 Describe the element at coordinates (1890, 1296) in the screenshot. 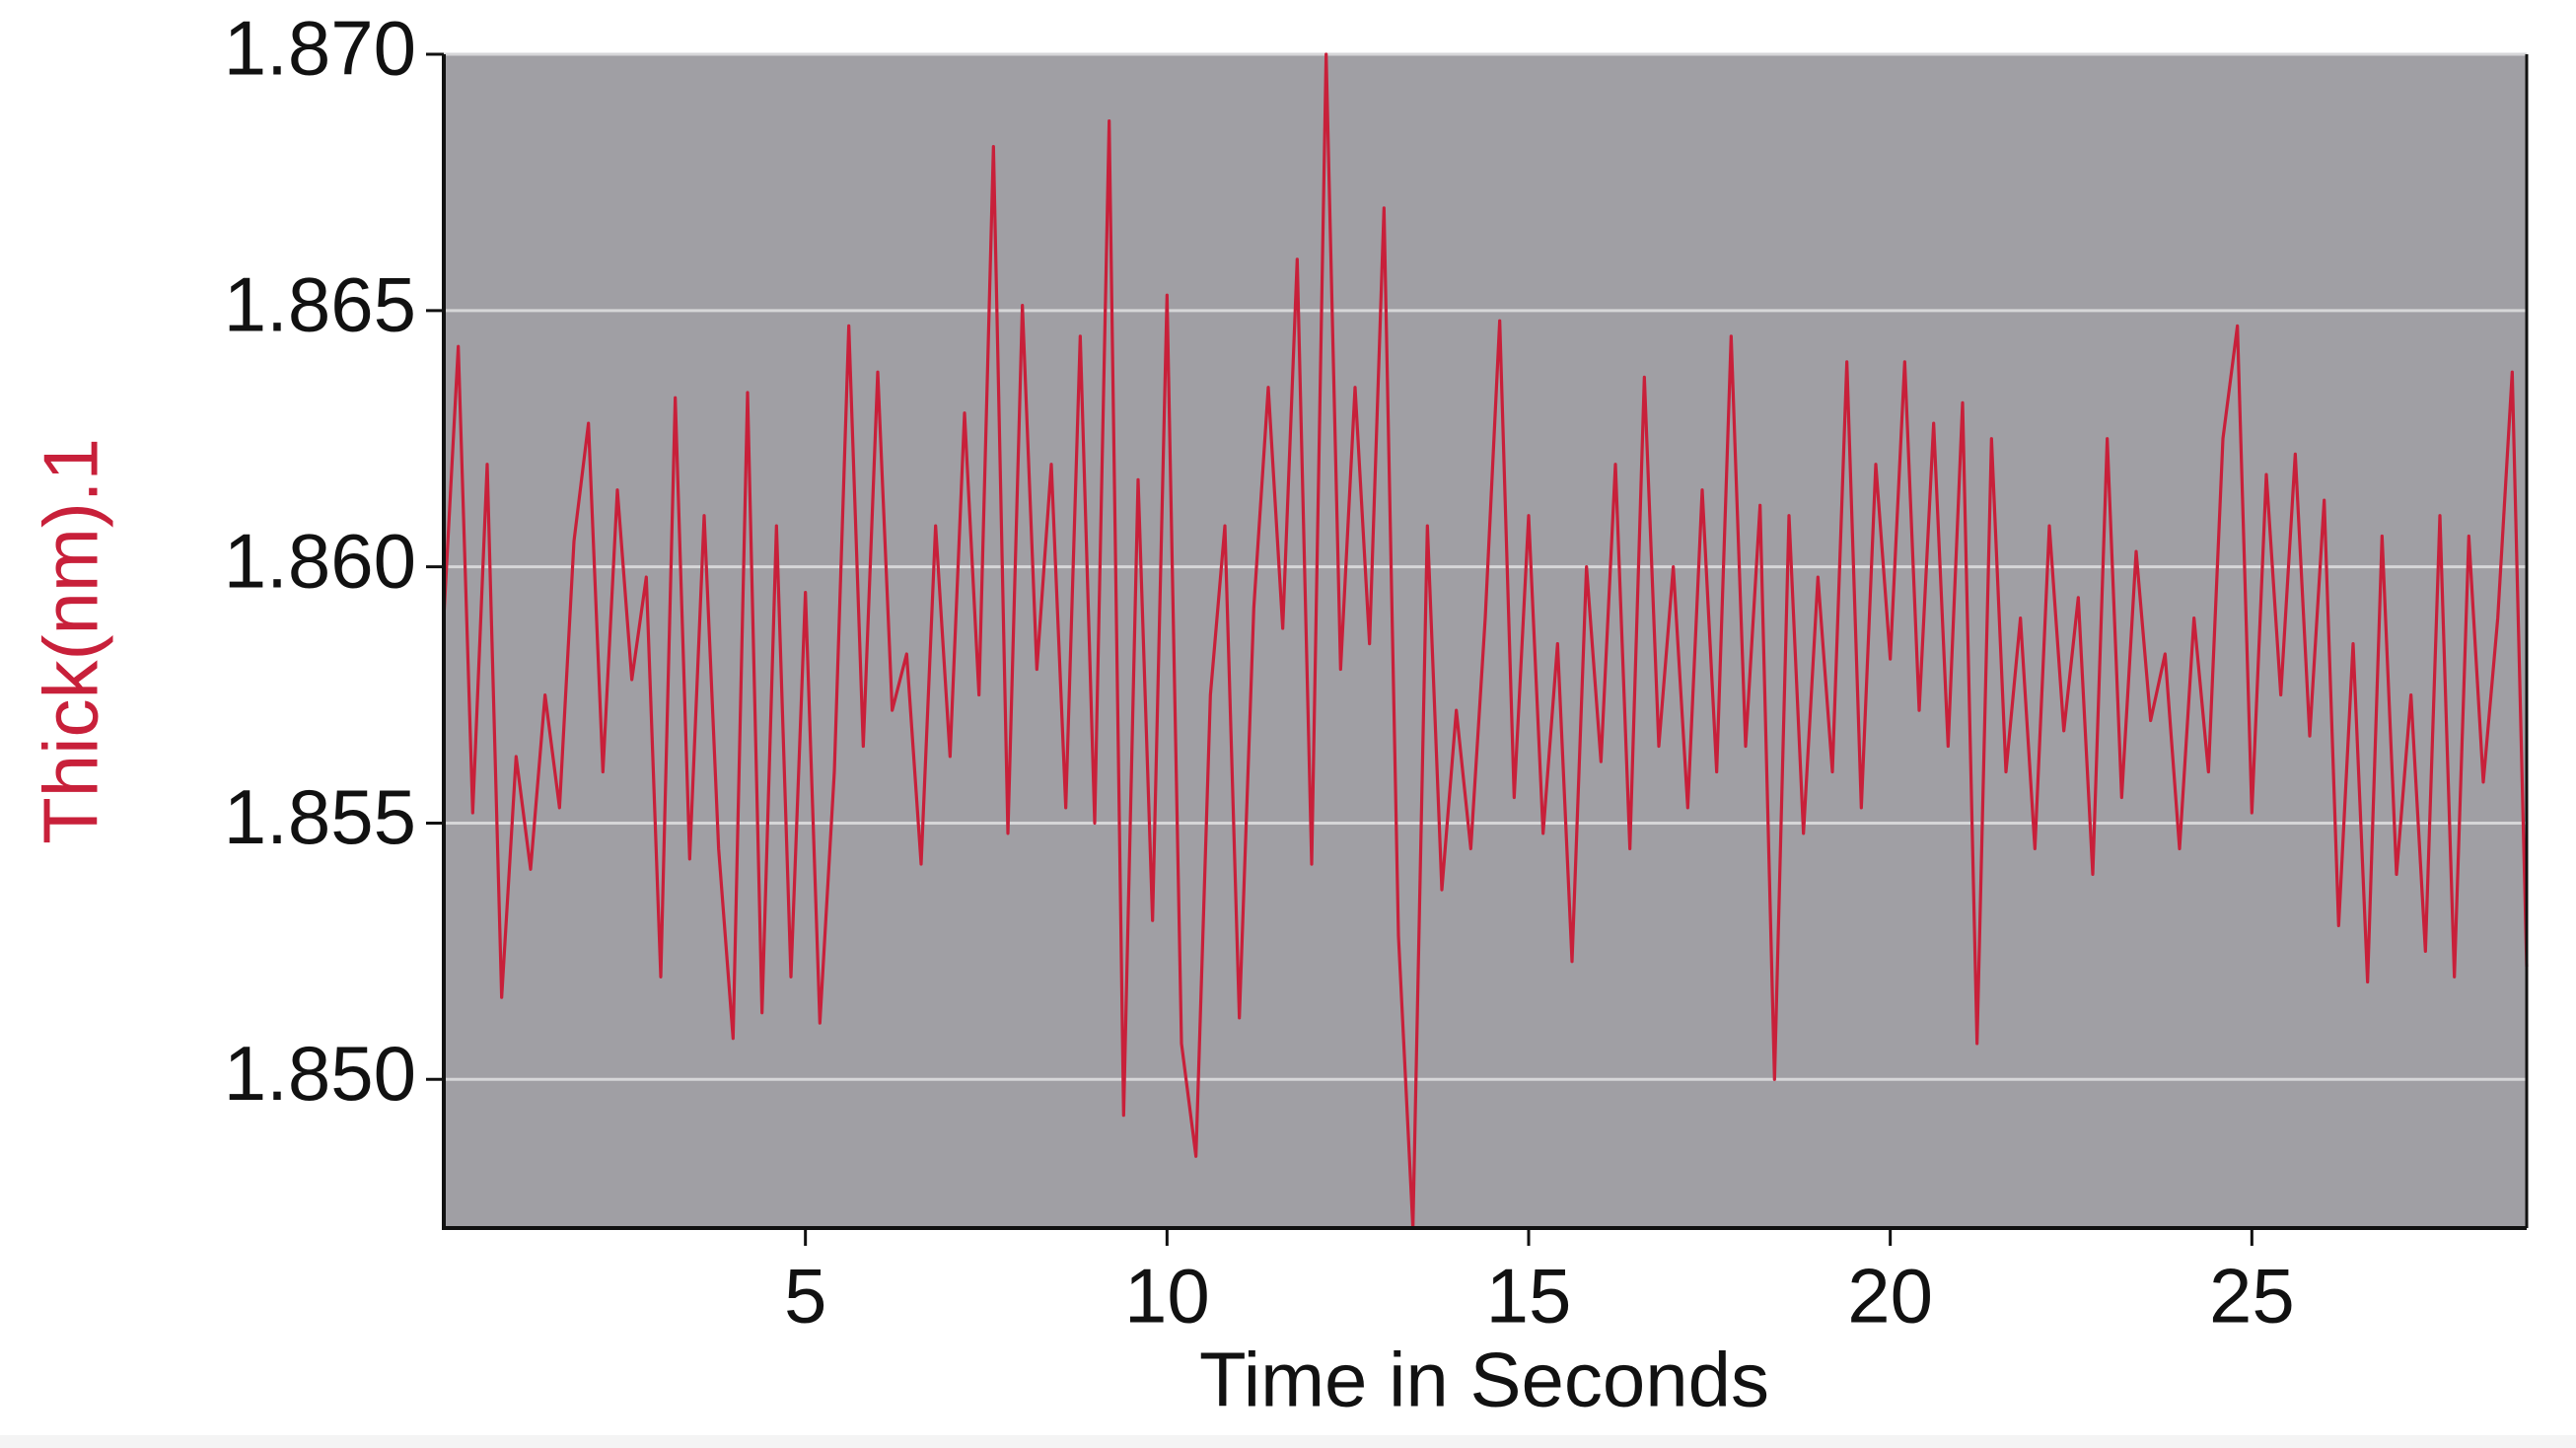

I see `x-tick-label: 20` at that location.